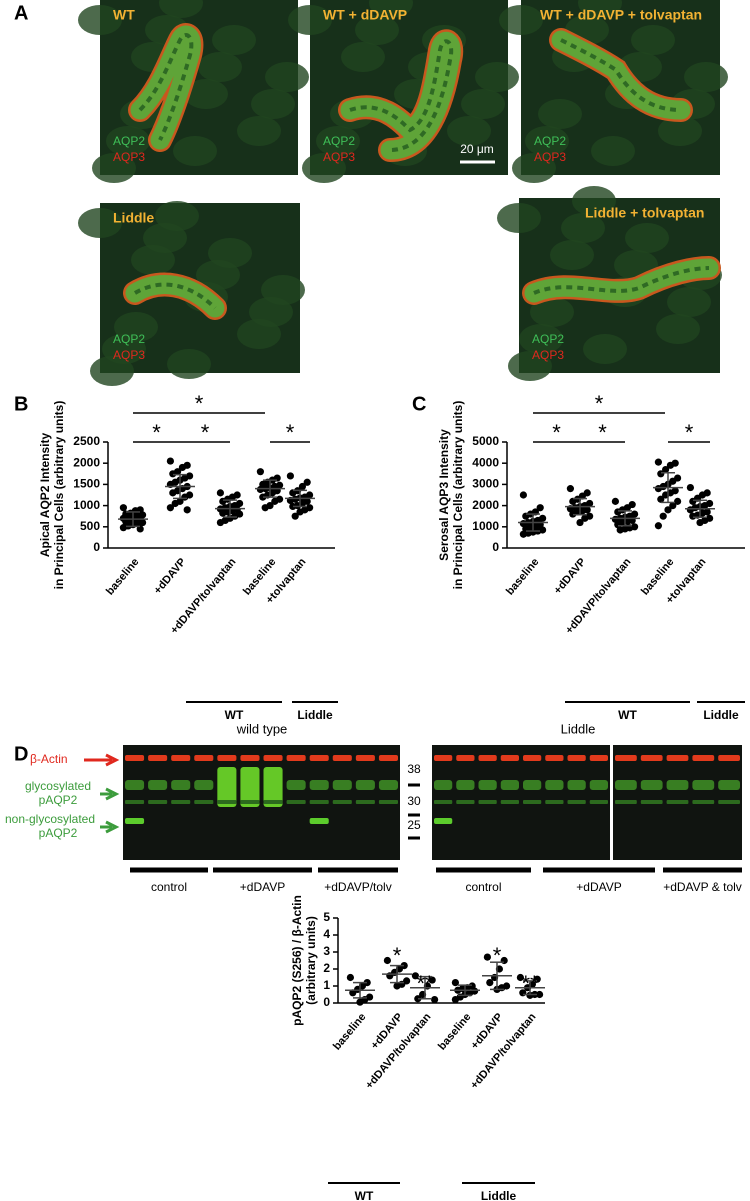 The image size is (750, 1201). I want to click on band-label: pAQP2, so click(58, 833).